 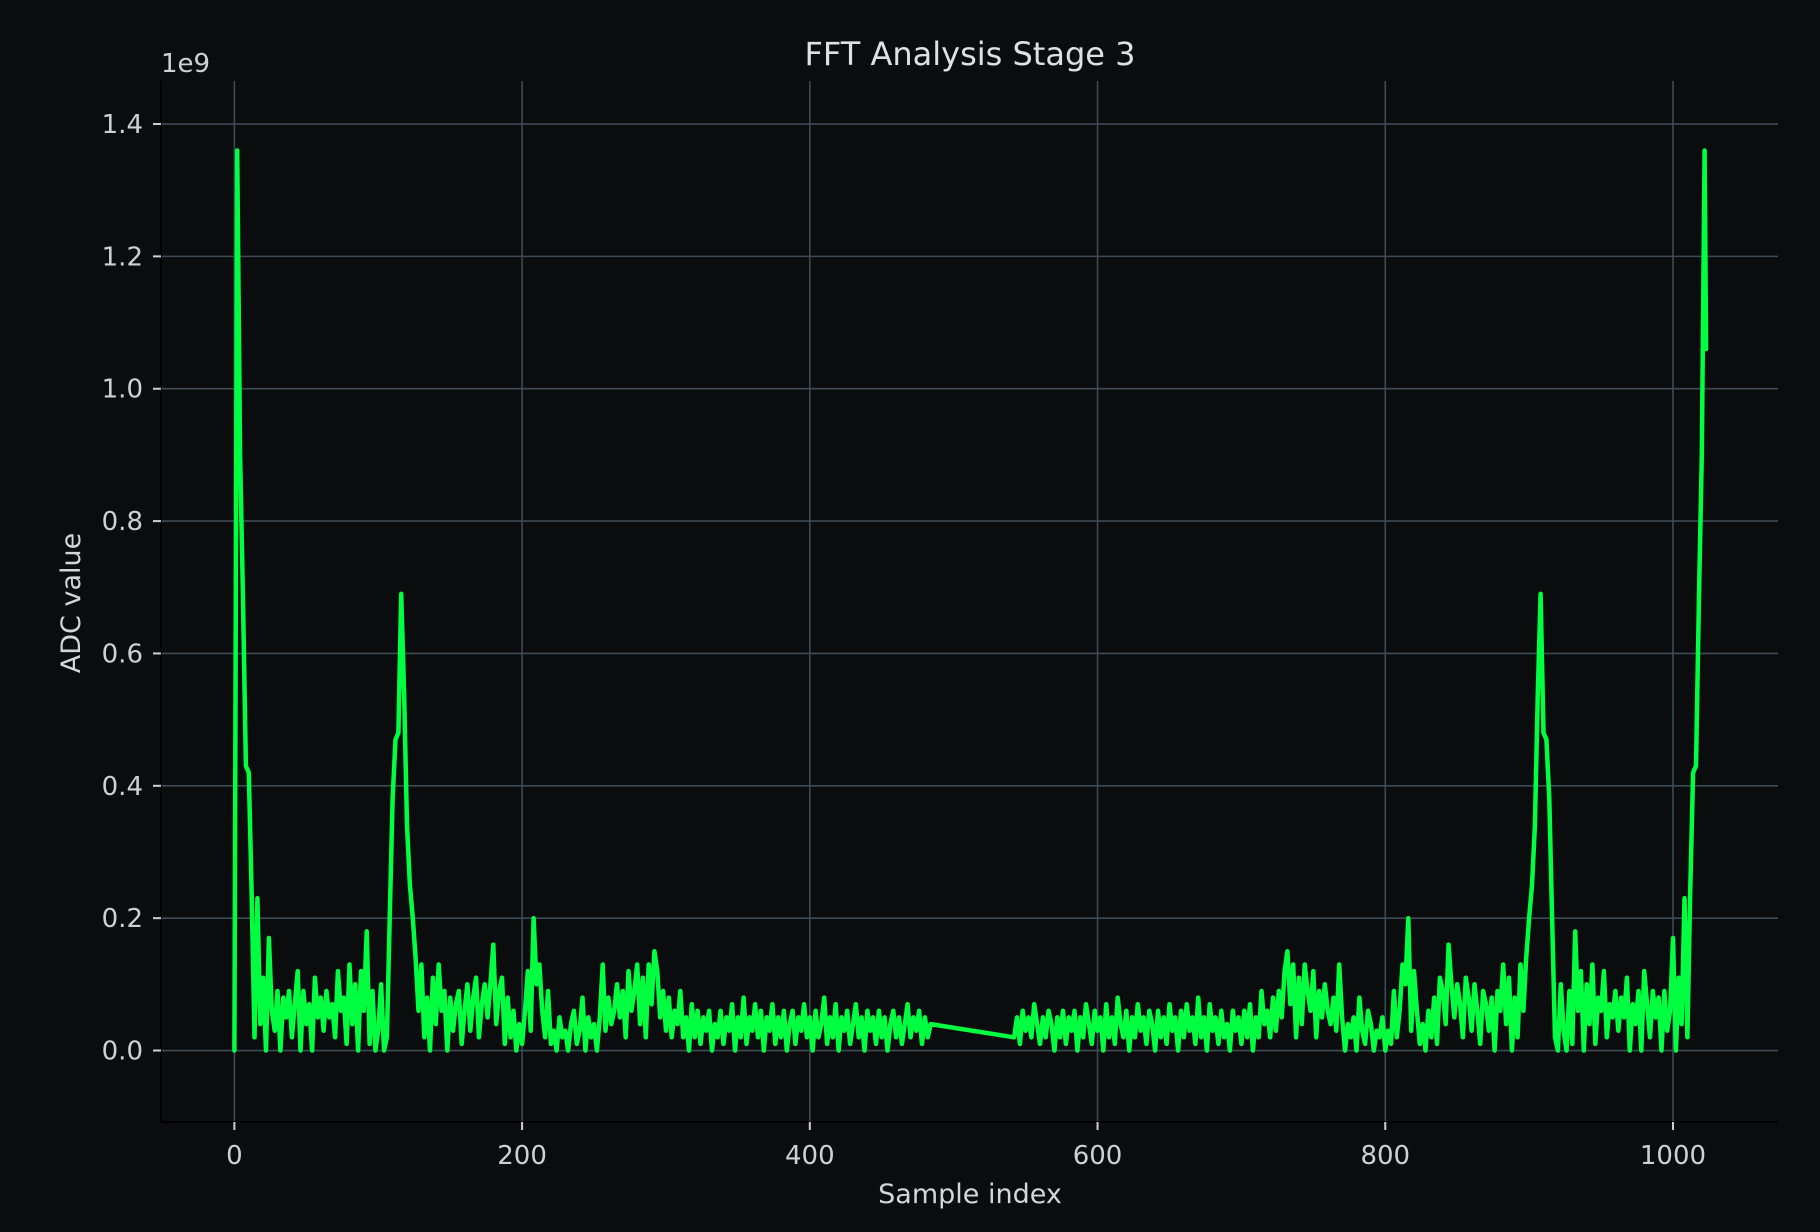 What do you see at coordinates (122, 257) in the screenshot?
I see `y-tick-label: 1.2` at bounding box center [122, 257].